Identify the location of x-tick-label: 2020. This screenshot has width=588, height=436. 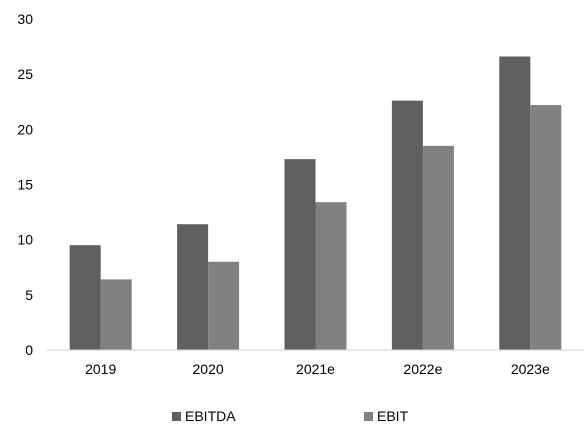
(208, 369).